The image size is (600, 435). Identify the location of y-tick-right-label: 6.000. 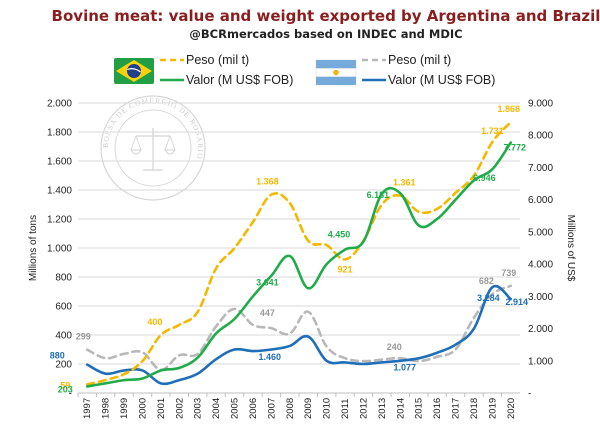
(540, 200).